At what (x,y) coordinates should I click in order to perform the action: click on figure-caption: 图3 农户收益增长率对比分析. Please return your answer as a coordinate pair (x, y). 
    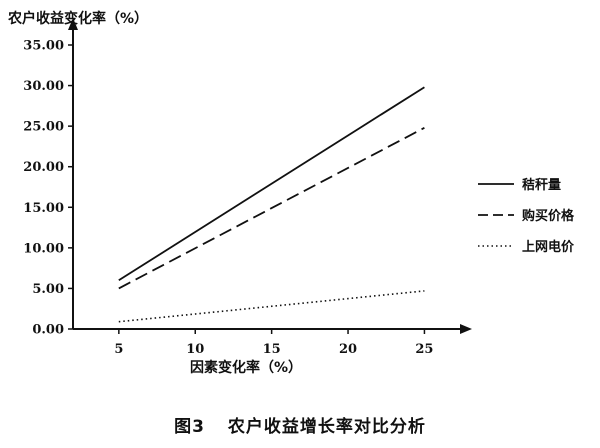
    Looking at the image, I should click on (300, 424).